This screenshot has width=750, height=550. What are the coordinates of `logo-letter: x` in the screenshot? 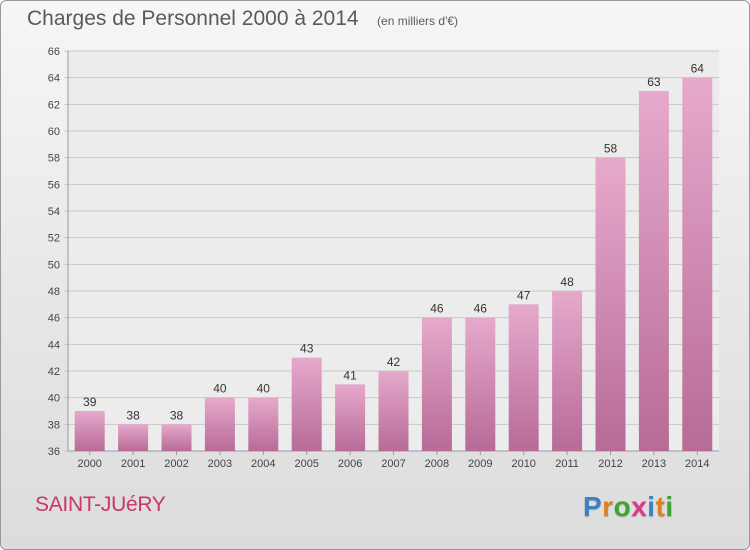 It's located at (639, 506).